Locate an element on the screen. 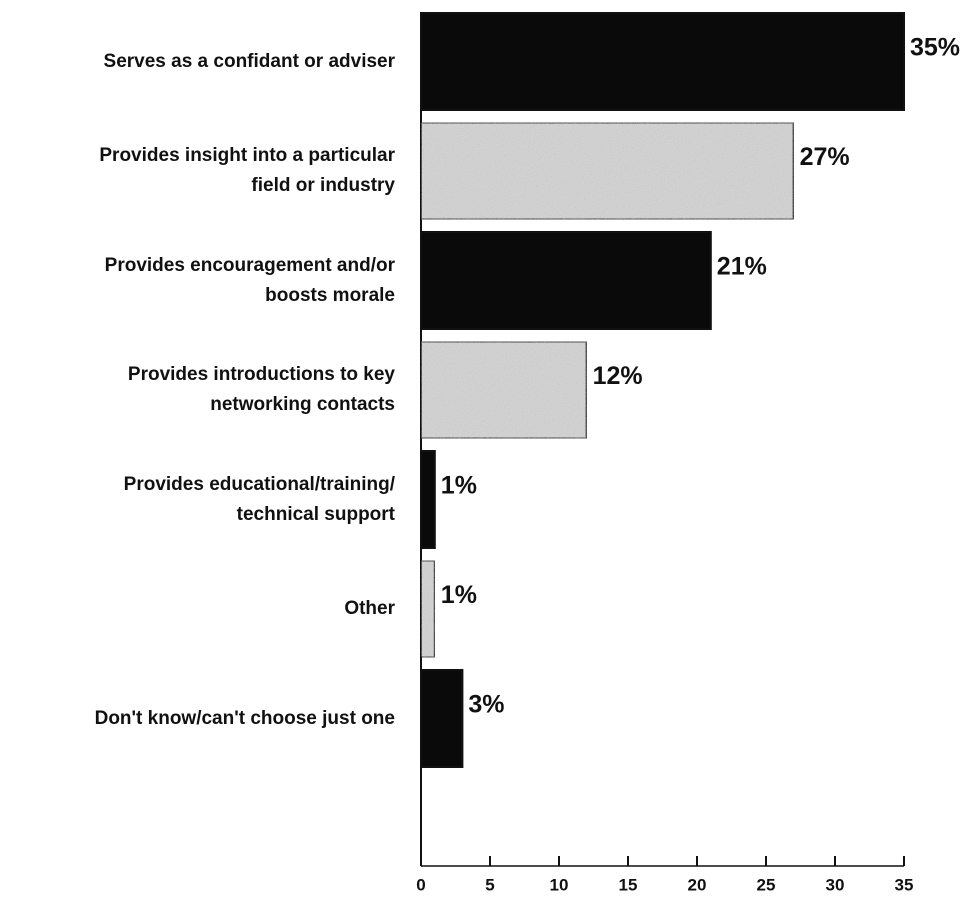 The width and height of the screenshot is (977, 901). x-tick-label: 10 is located at coordinates (559, 884).